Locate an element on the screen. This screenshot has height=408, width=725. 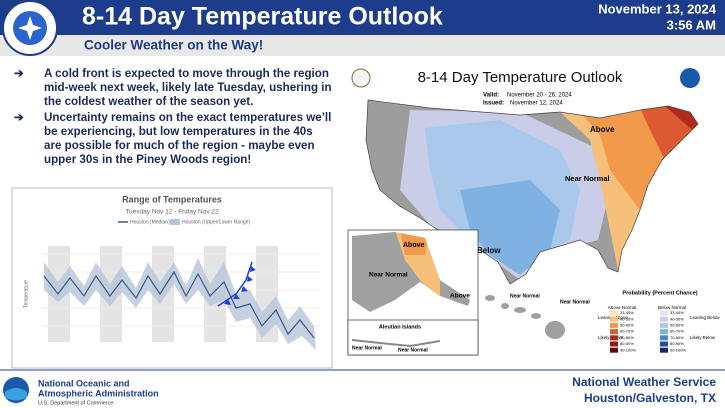
nws-office: National Weather Service is located at coordinates (644, 382).